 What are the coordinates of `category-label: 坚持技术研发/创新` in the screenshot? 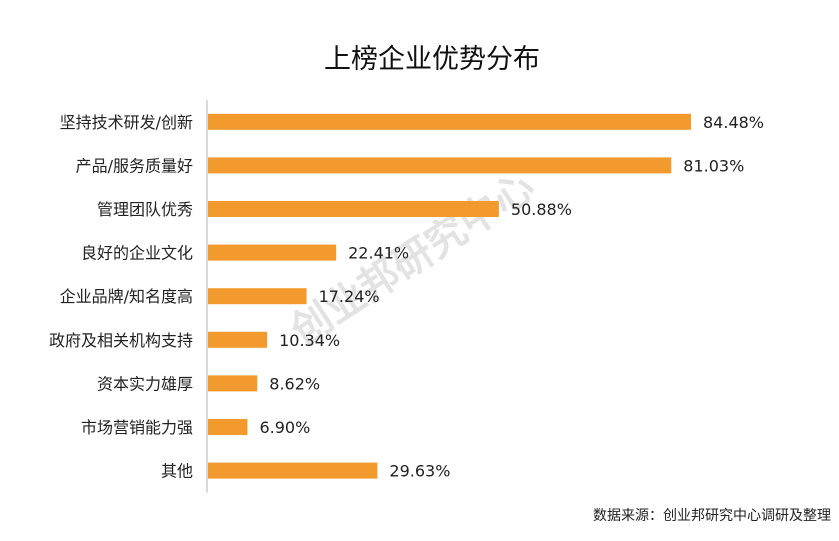 It's located at (126, 122).